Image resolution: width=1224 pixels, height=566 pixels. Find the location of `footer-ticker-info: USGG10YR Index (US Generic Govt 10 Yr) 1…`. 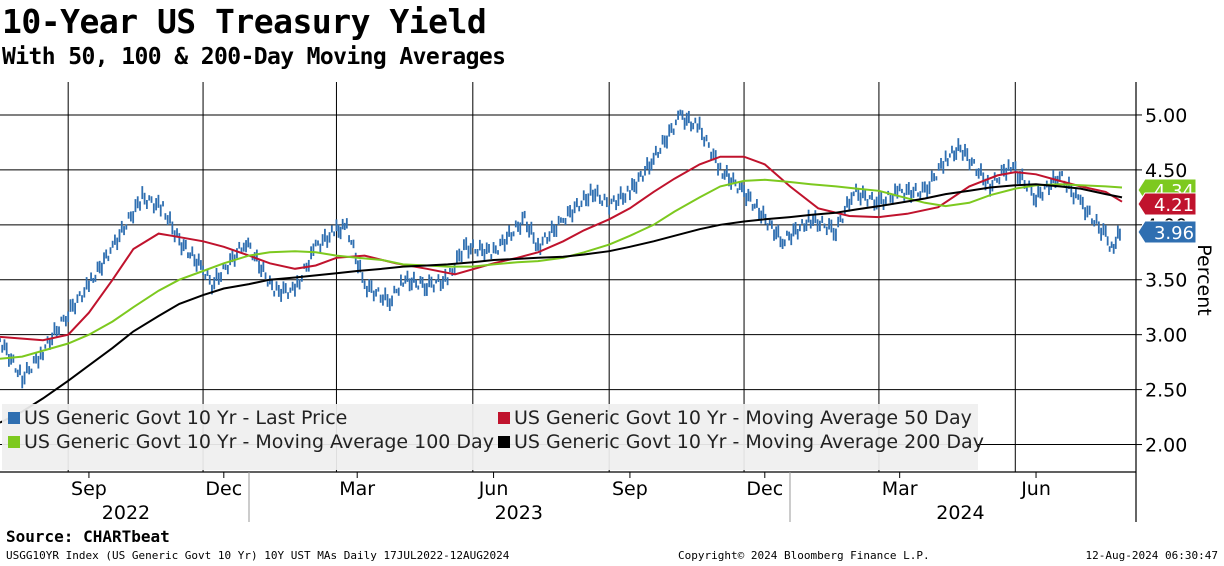

footer-ticker-info: USGG10YR Index (US Generic Govt 10 Yr) 1… is located at coordinates (258, 555).